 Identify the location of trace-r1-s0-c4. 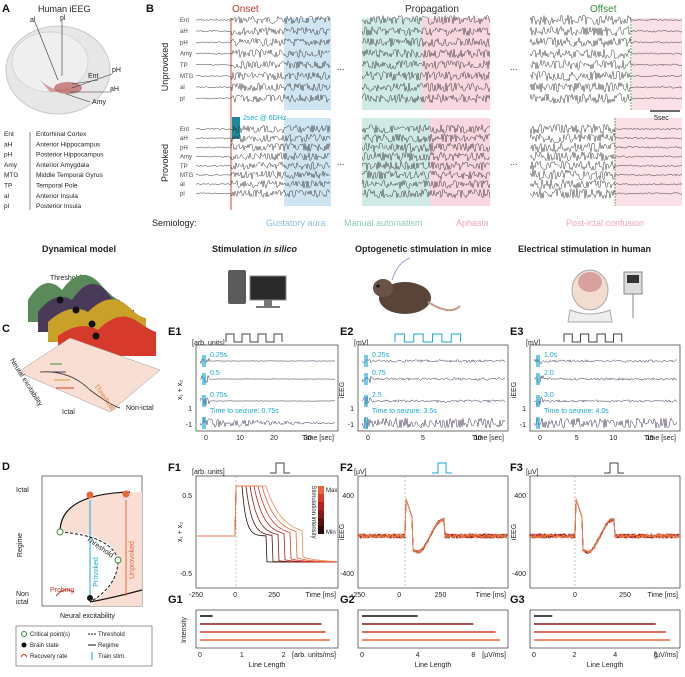
(263, 165).